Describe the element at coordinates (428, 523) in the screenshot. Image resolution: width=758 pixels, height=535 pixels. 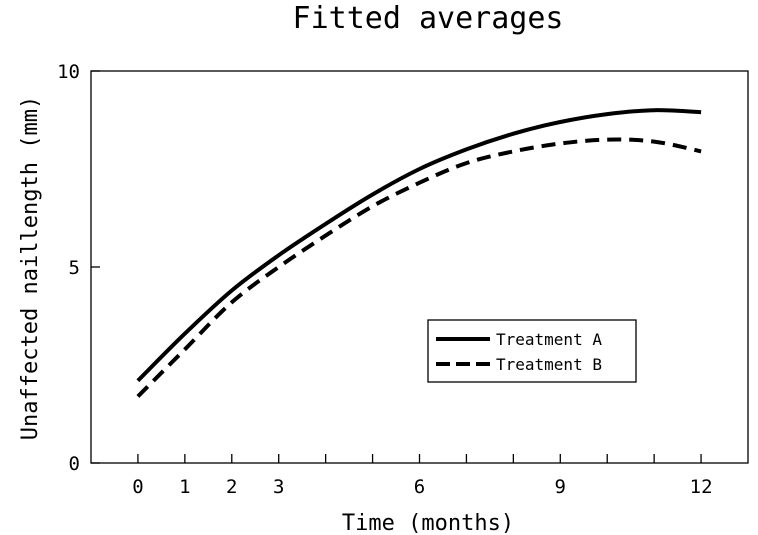
I see `x-axis-label: Time (months)` at that location.